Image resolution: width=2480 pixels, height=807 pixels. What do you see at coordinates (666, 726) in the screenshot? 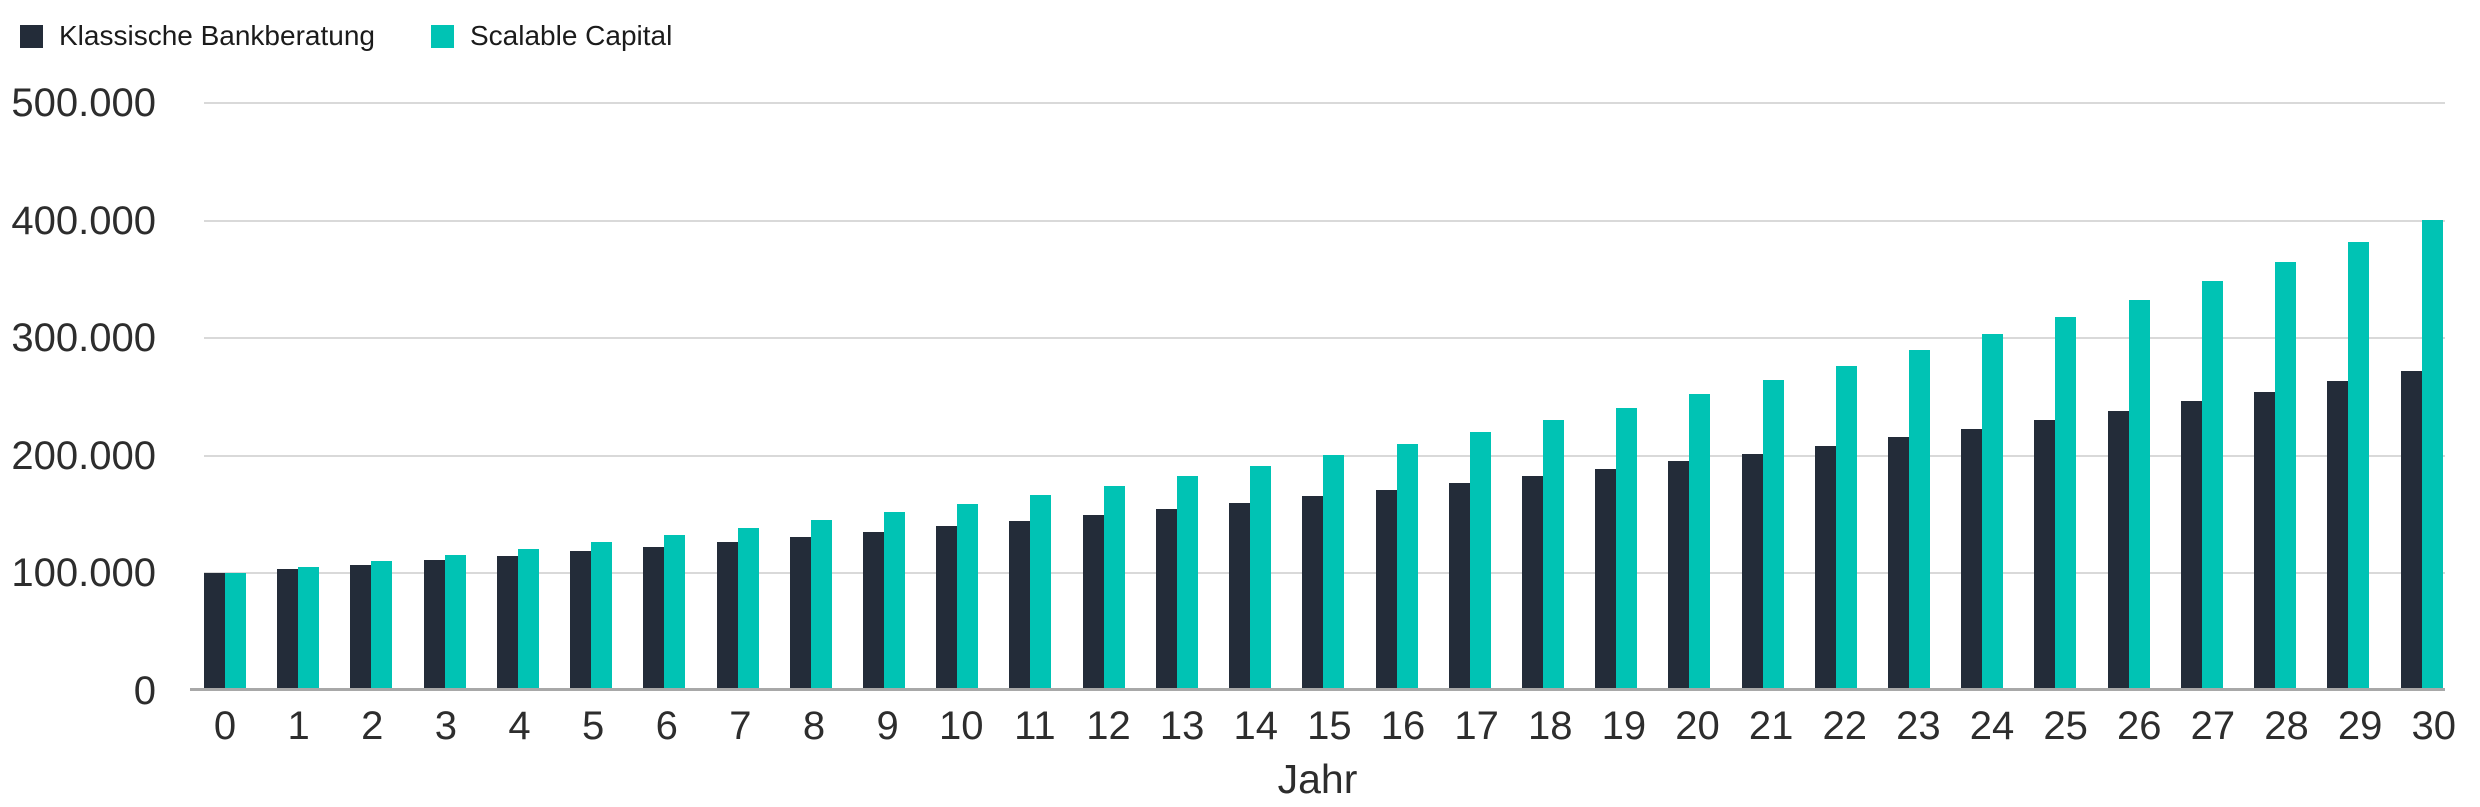
I see `x-axis-tick-label-text: 6` at bounding box center [666, 726].